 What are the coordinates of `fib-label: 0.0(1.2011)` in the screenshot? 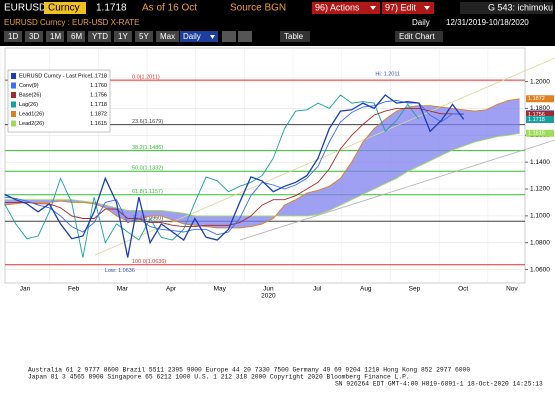 It's located at (146, 78).